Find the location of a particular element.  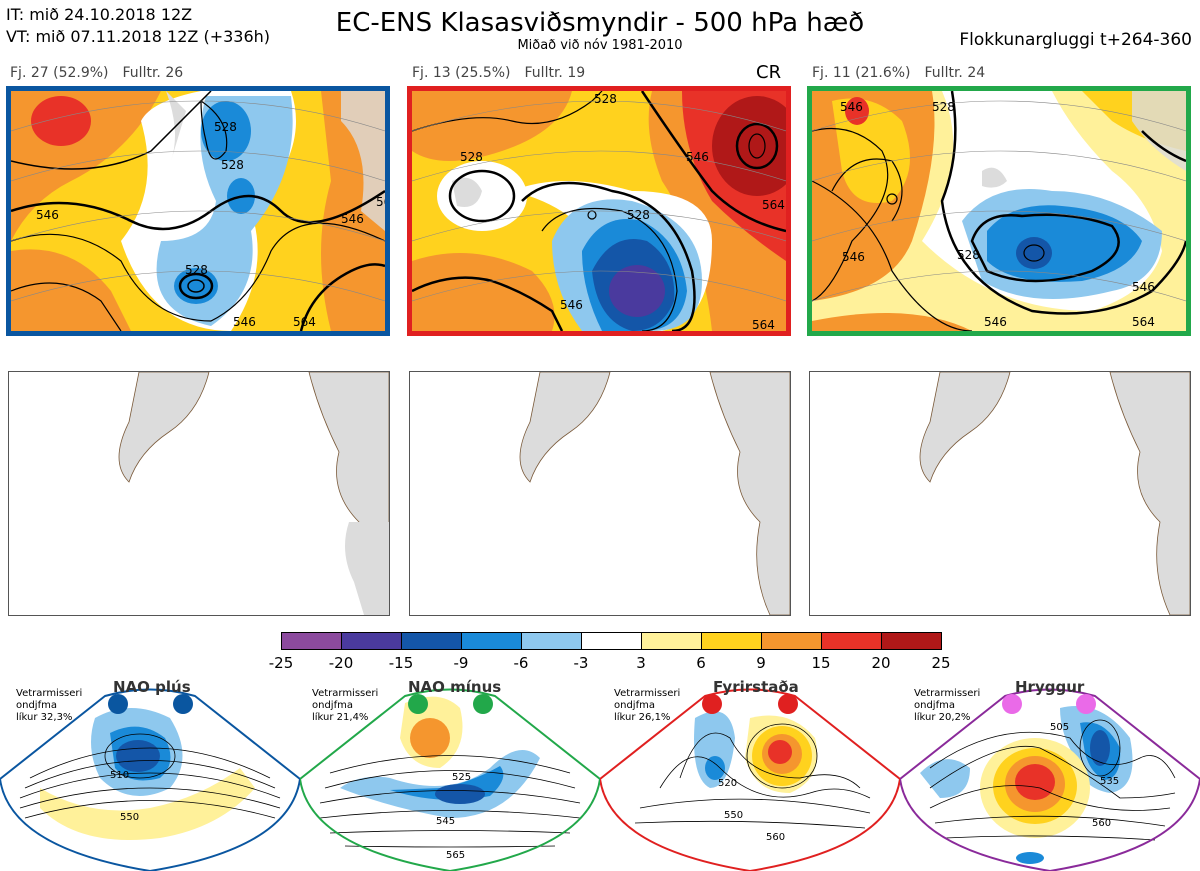

regime-ridge-title: Hryggur is located at coordinates (1050, 687).